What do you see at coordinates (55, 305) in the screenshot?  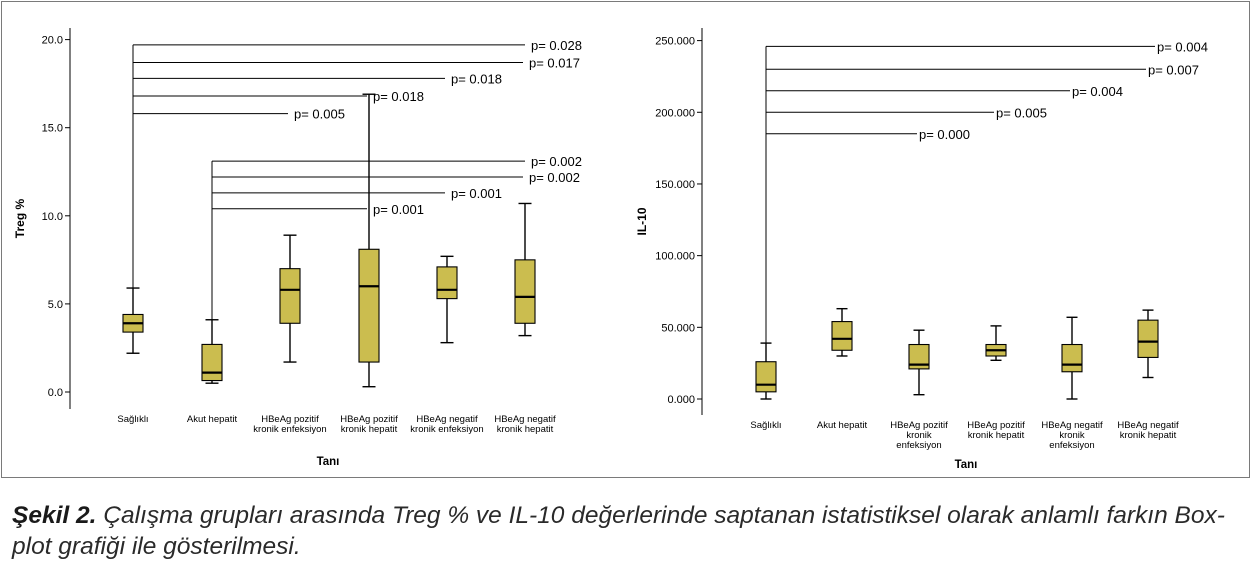 I see `y-tick-label: 5.0` at bounding box center [55, 305].